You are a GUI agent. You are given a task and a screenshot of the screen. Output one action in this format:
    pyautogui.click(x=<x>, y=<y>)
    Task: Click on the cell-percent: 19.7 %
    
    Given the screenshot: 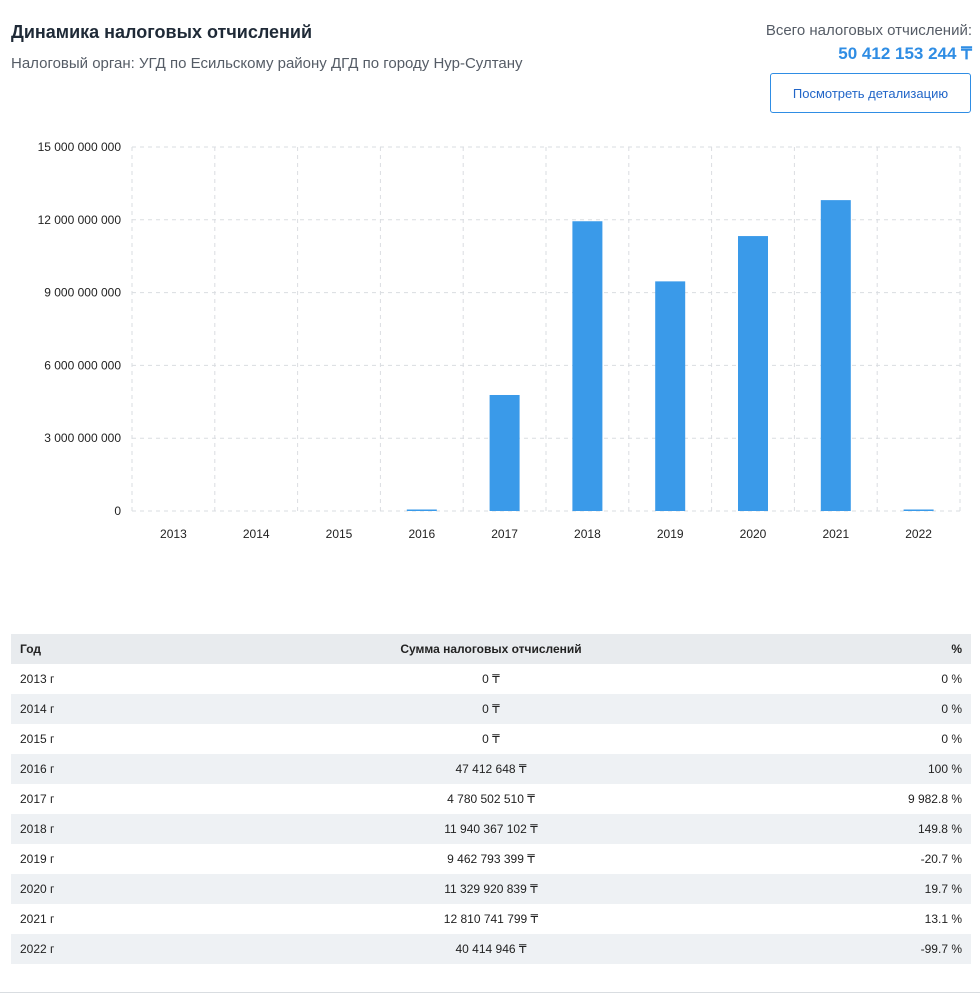 What is the action you would take?
    pyautogui.click(x=892, y=889)
    